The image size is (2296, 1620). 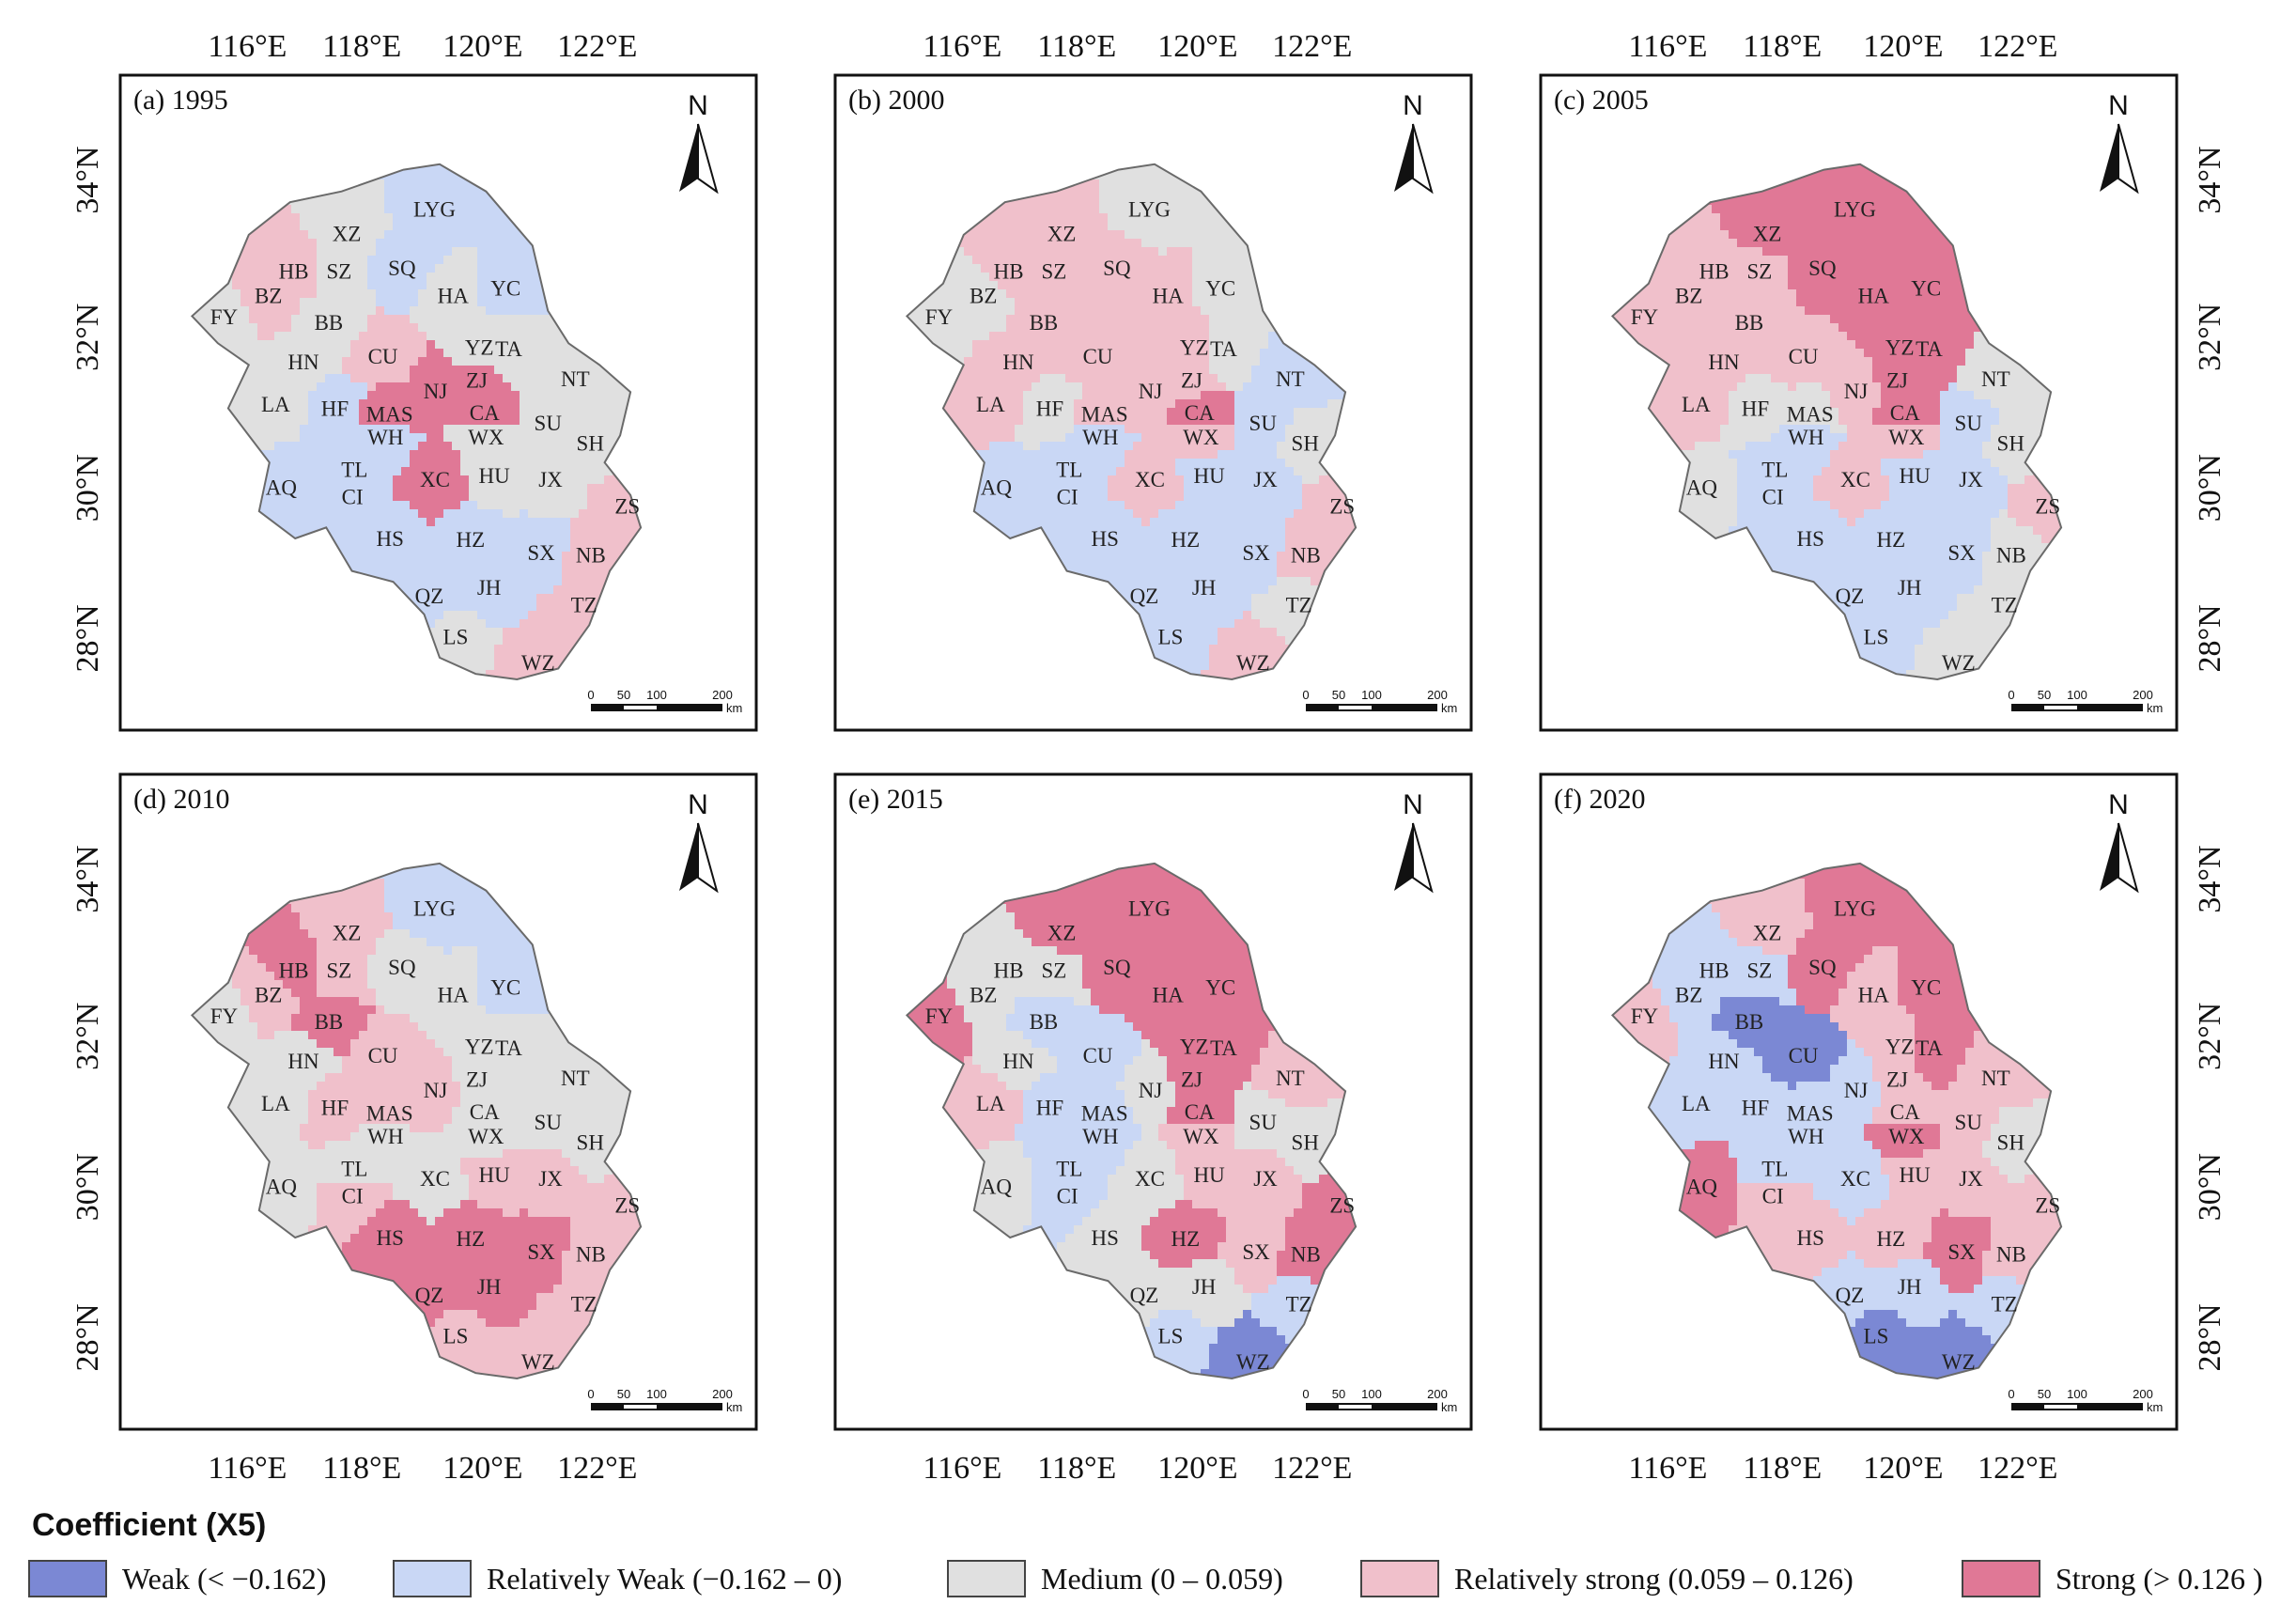 What do you see at coordinates (465, 1044) in the screenshot?
I see `region-yz` at bounding box center [465, 1044].